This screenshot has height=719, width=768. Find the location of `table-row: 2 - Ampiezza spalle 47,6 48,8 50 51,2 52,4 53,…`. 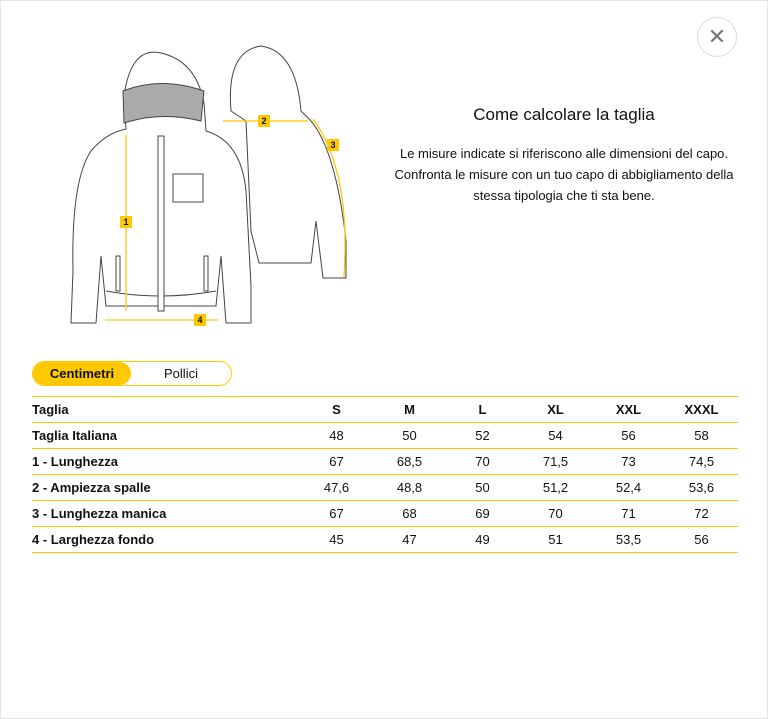

table-row: 2 - Ampiezza spalle 47,6 48,8 50 51,2 52,4 53,… is located at coordinates (385, 487).